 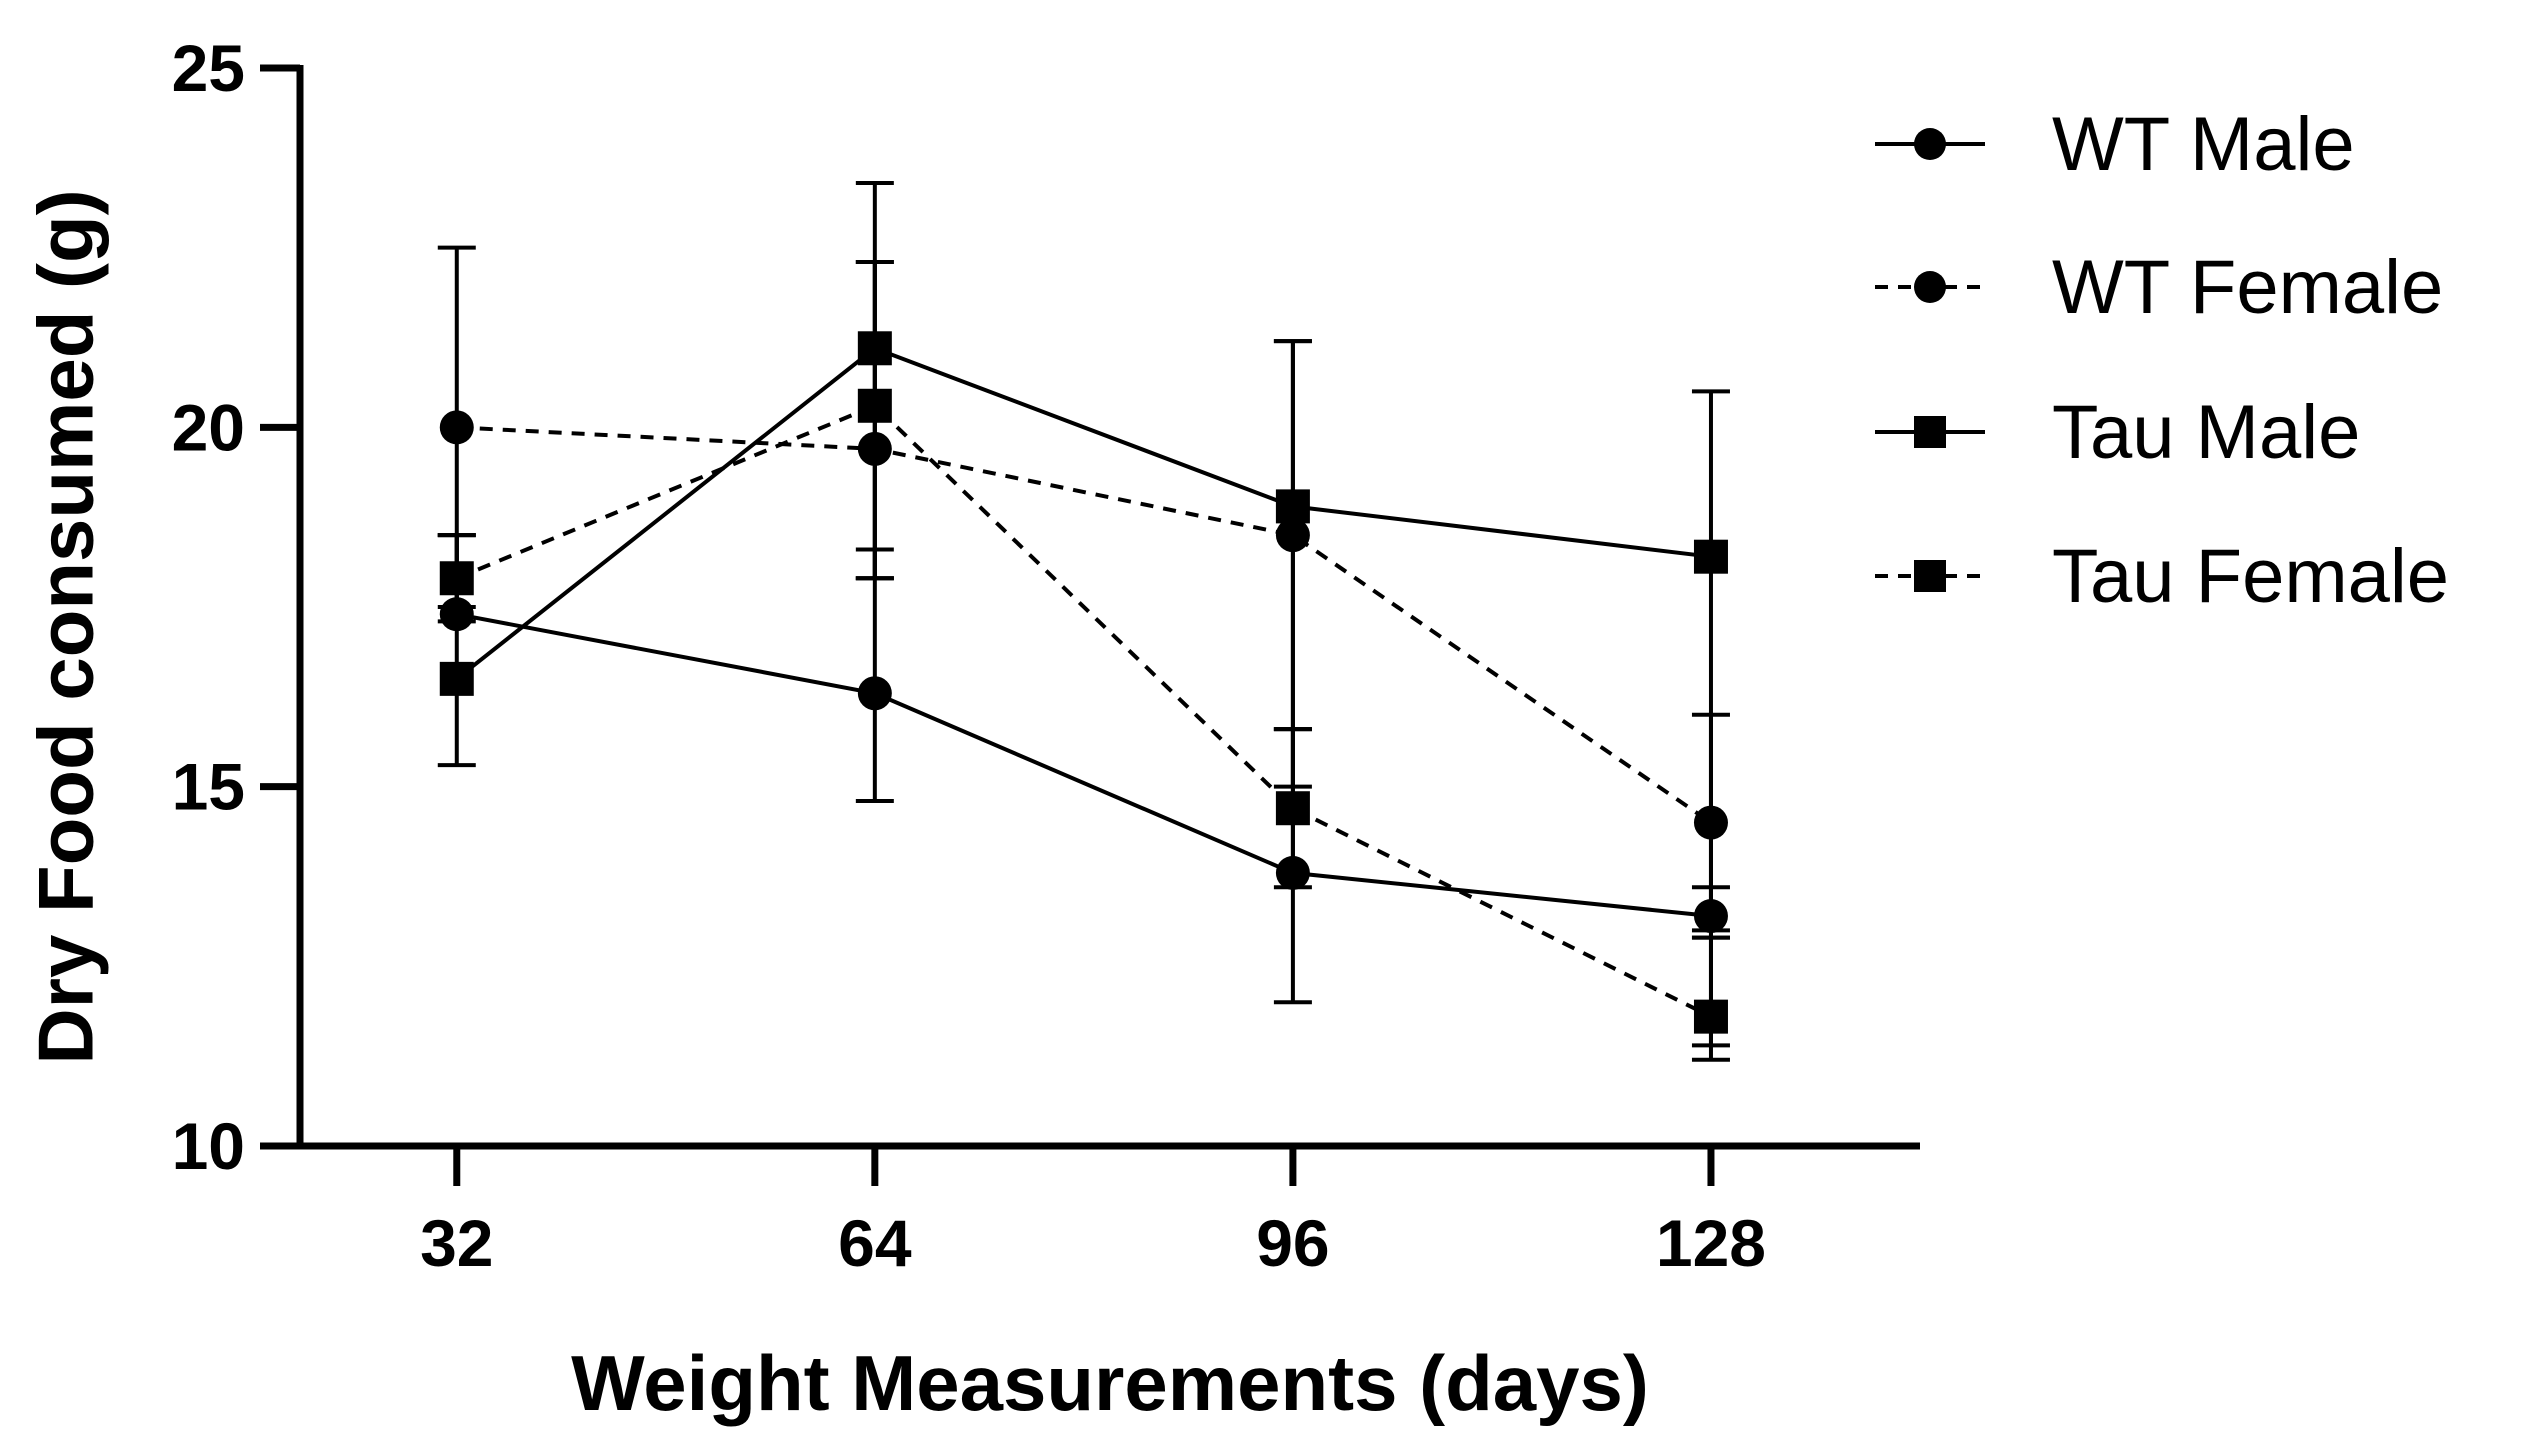 What do you see at coordinates (2250, 576) in the screenshot?
I see `legend-label: Tau Female` at bounding box center [2250, 576].